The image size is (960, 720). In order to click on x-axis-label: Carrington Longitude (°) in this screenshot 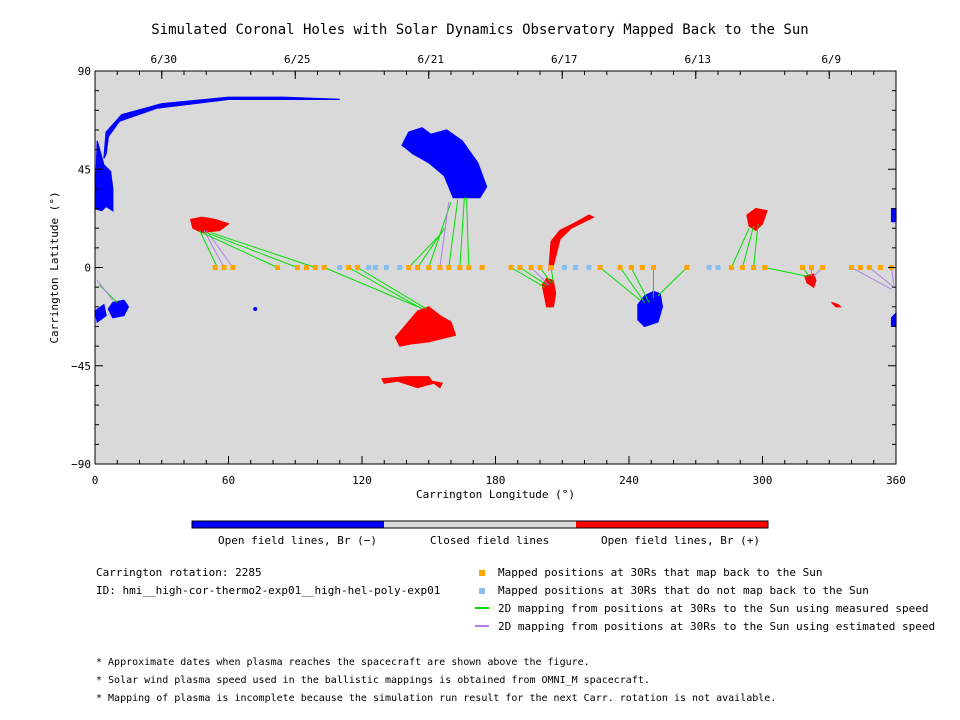, I will do `click(495, 494)`.